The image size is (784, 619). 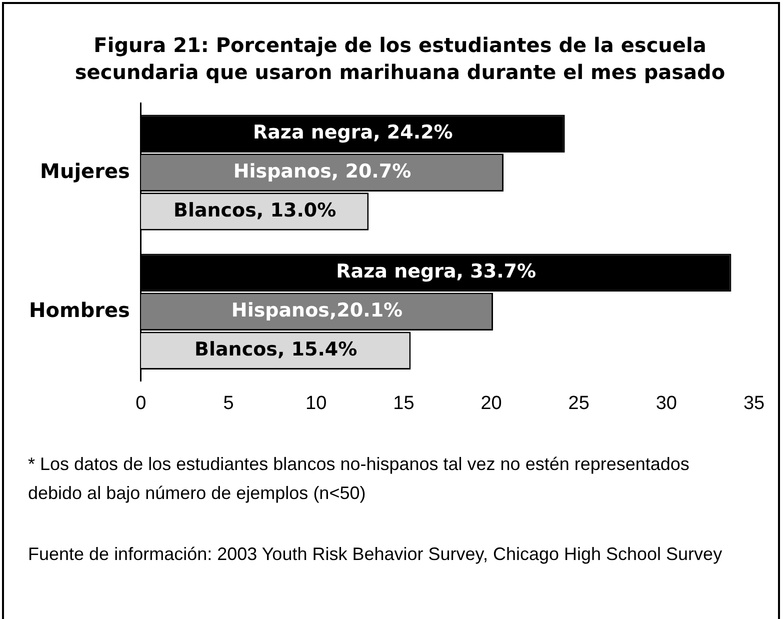 I want to click on data-label: Hispanos, 20.7%, so click(x=322, y=171).